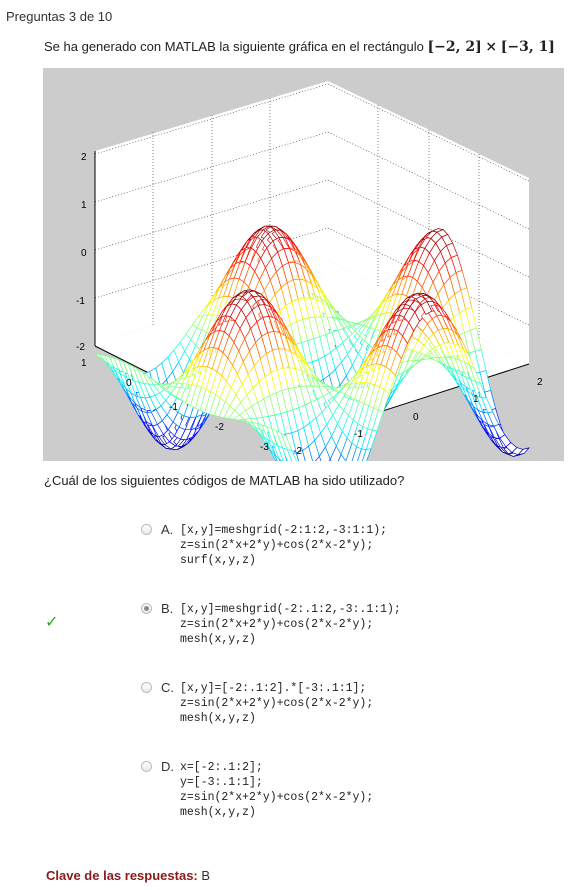 The height and width of the screenshot is (890, 579). I want to click on y-tick-label: -1, so click(173, 407).